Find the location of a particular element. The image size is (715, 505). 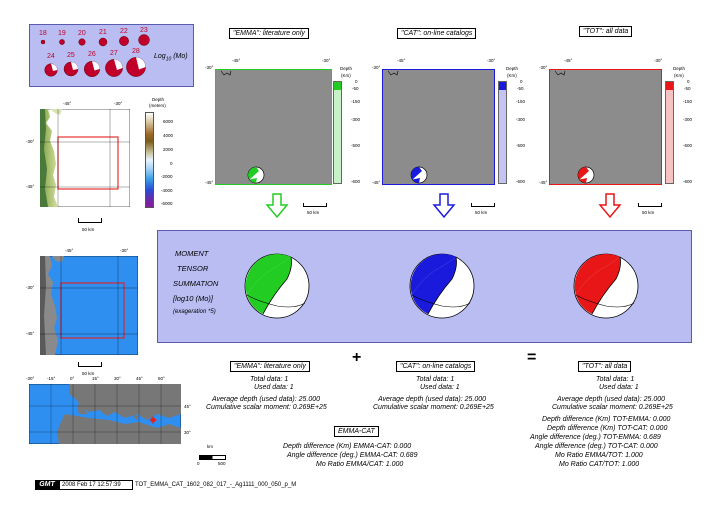

colorbar-tick-5: -2000 is located at coordinates (167, 176).